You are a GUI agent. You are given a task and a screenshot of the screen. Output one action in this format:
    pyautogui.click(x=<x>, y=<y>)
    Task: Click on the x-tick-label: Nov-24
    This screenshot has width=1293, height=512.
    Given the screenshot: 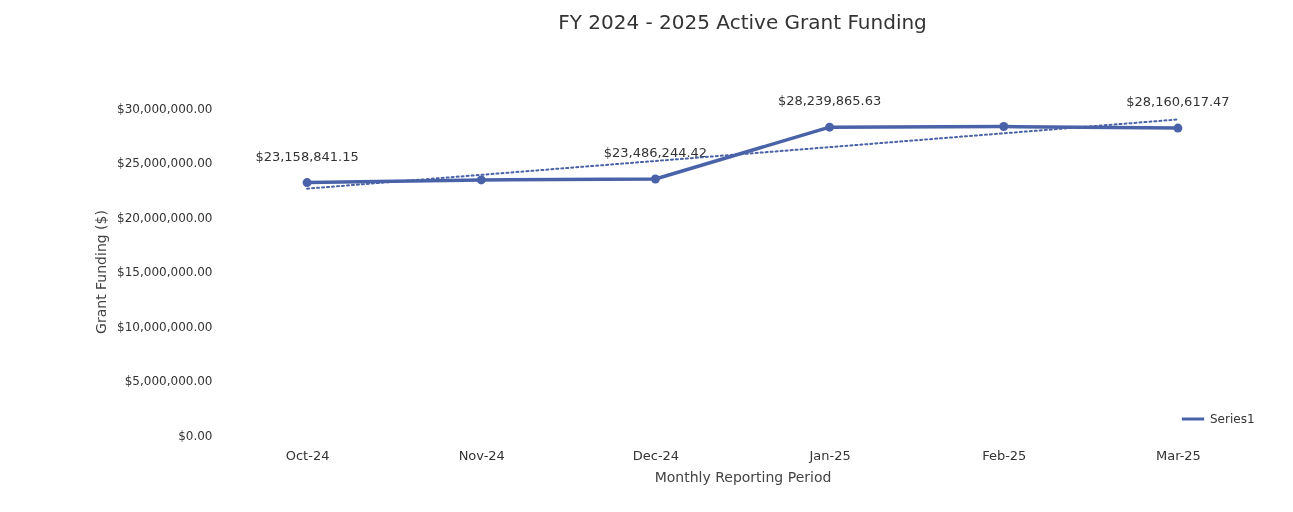 What is the action you would take?
    pyautogui.click(x=481, y=455)
    